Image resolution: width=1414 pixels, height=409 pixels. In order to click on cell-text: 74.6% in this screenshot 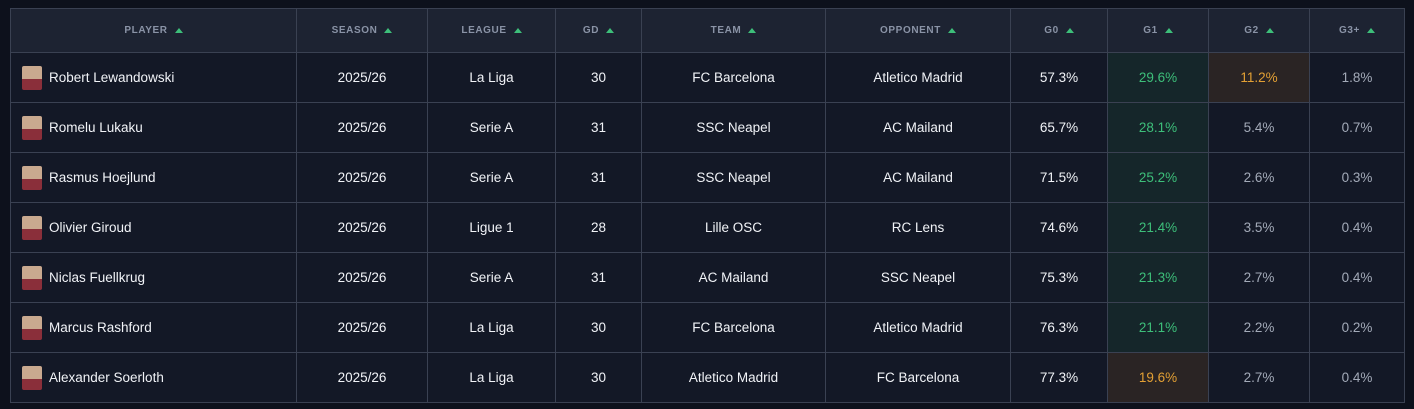, I will do `click(1059, 227)`.